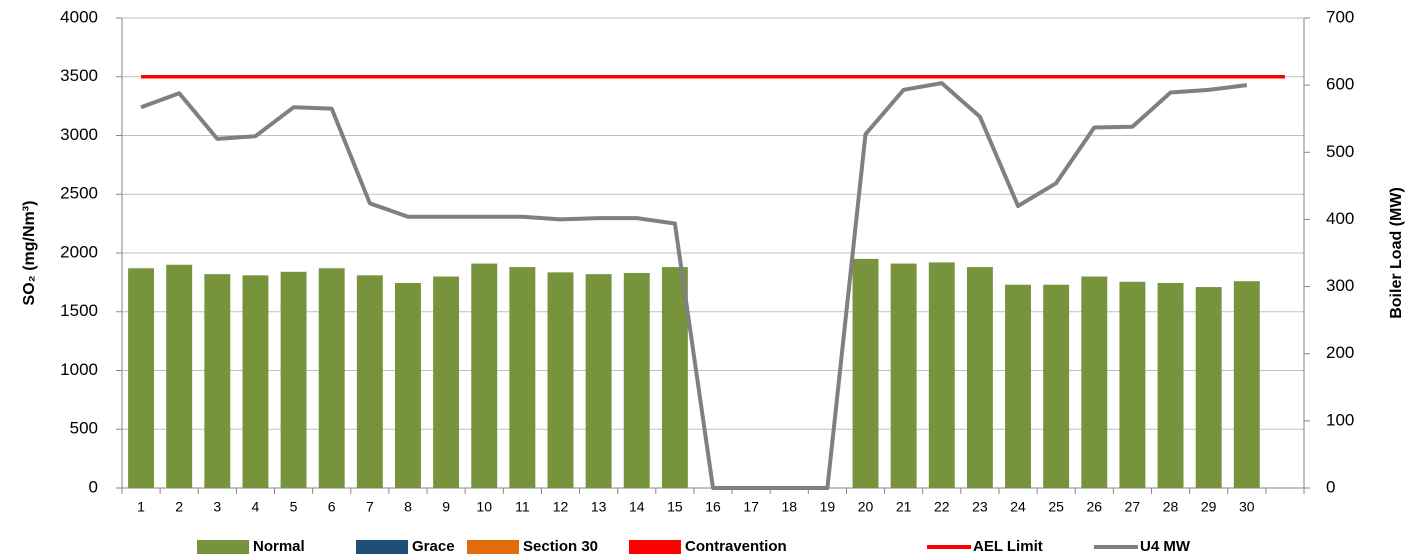 Image resolution: width=1424 pixels, height=560 pixels. What do you see at coordinates (79, 134) in the screenshot?
I see `y-tick-label: 3000` at bounding box center [79, 134].